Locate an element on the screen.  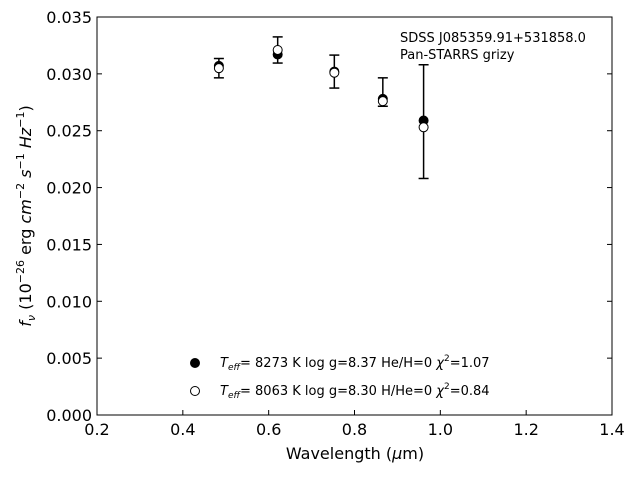
y-tick-label: 0.030 is located at coordinates (69, 74).